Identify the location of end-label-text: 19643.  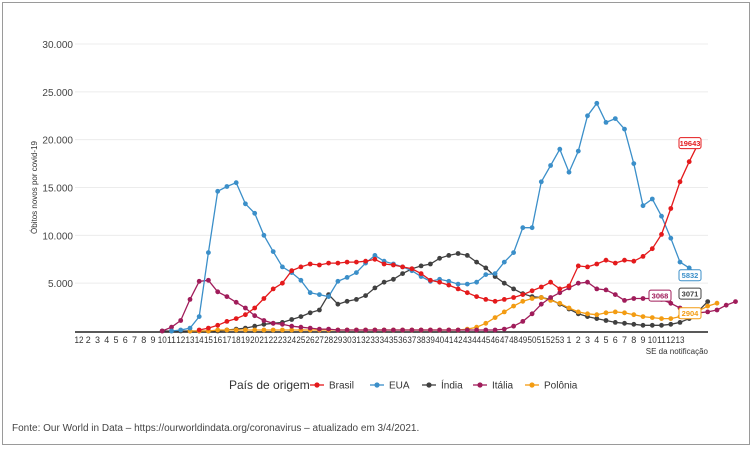
(690, 143).